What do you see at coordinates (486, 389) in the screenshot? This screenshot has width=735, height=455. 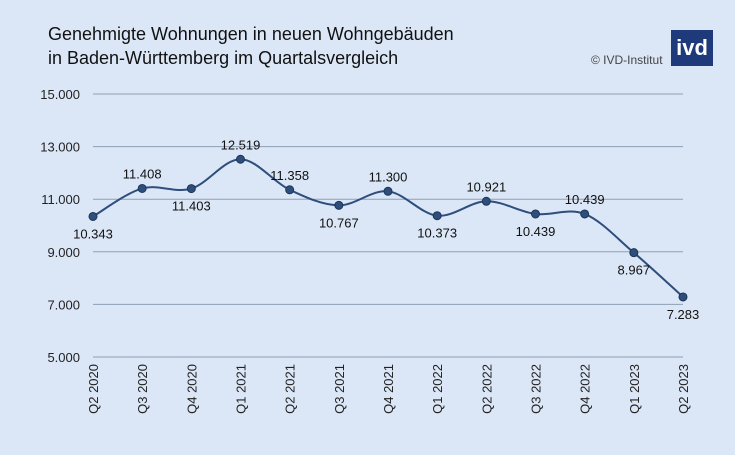 I see `x-tick-label: Q2 2022` at bounding box center [486, 389].